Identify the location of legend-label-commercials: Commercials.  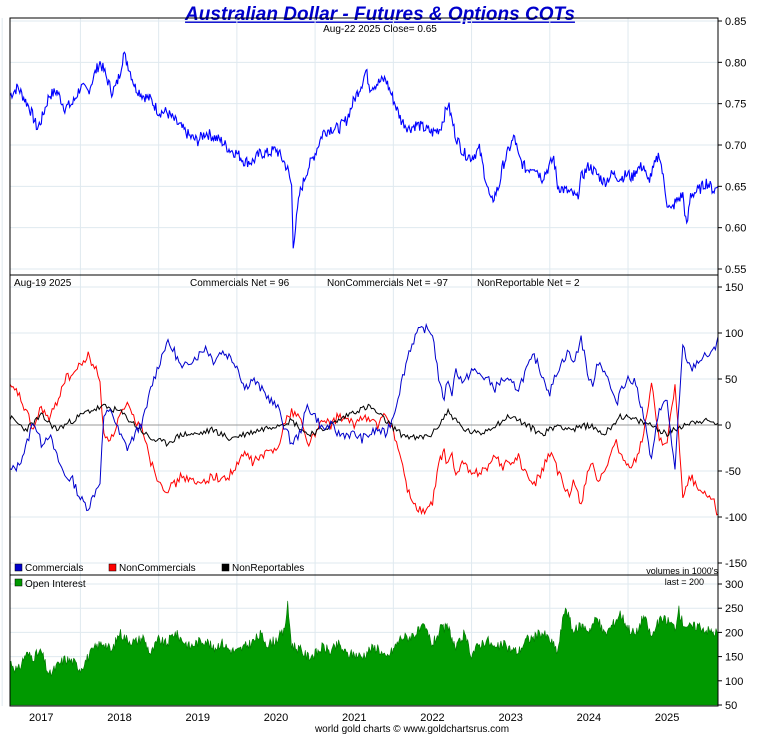
(54, 568).